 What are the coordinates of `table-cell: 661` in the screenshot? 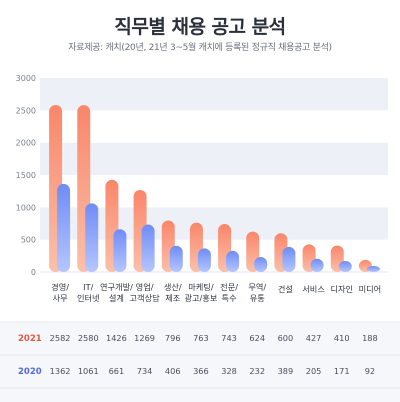 It's located at (117, 371).